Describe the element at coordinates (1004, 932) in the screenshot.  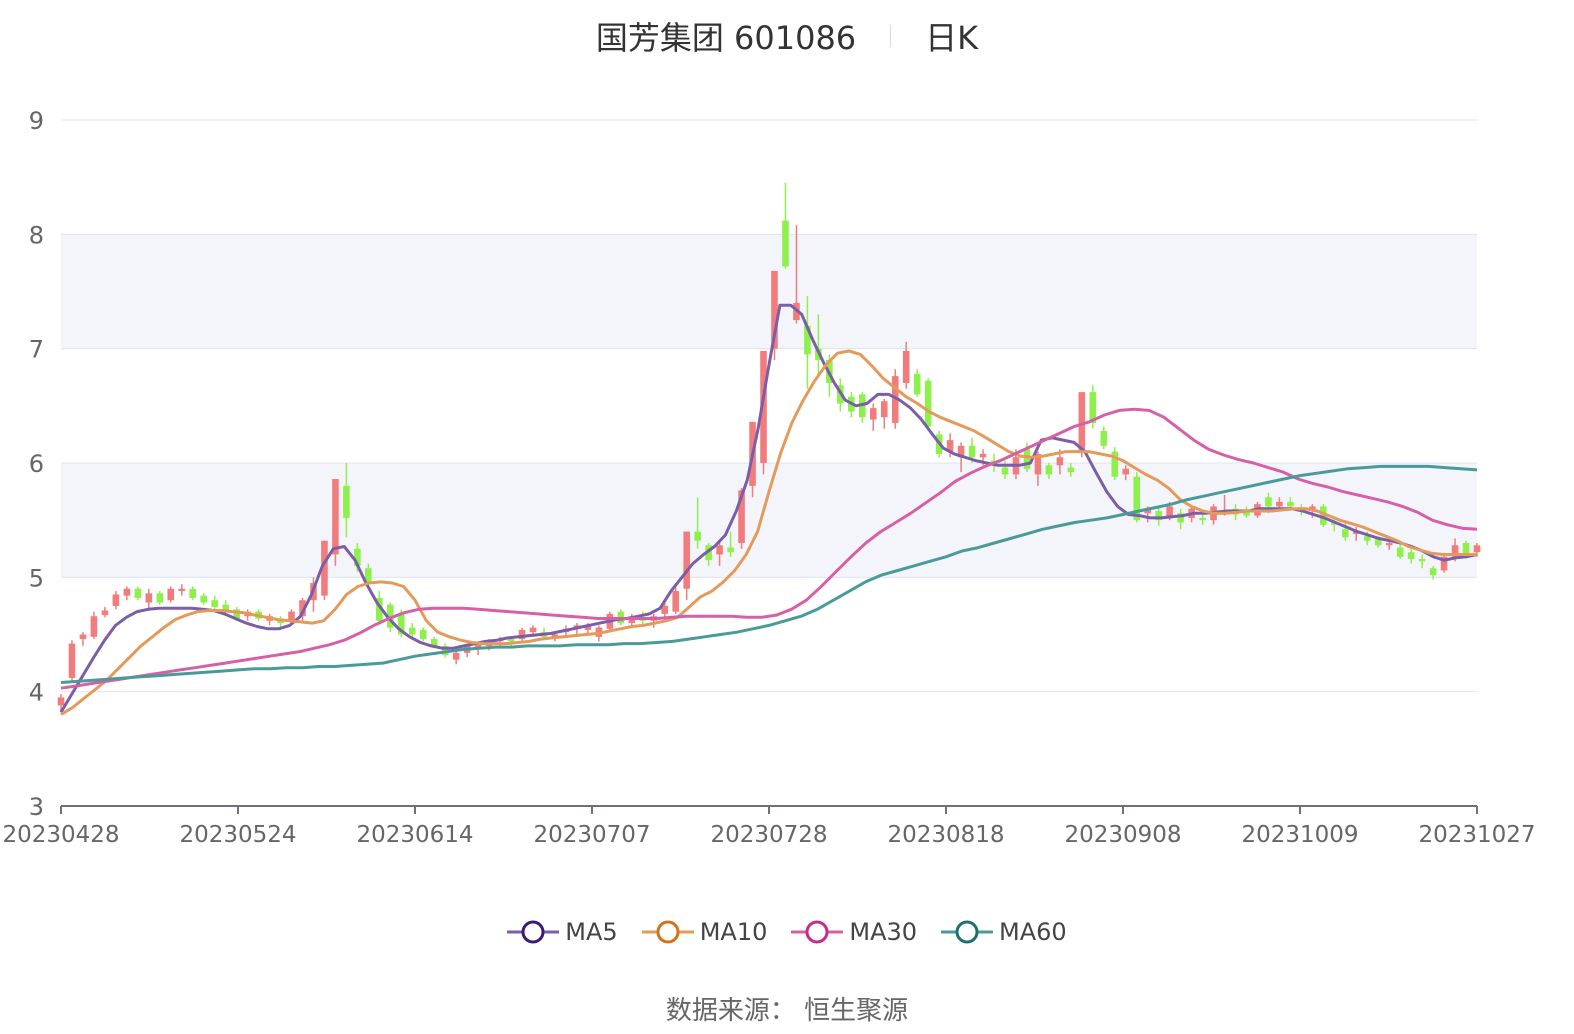
I see `legend-item-ma60: MA60` at that location.